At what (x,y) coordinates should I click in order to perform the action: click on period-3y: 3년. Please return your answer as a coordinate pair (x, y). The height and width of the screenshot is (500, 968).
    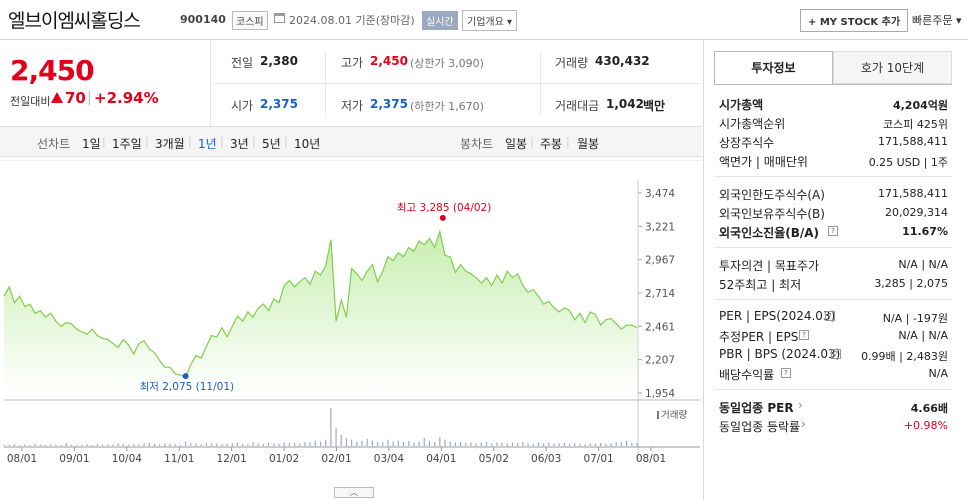
    Looking at the image, I should click on (239, 144).